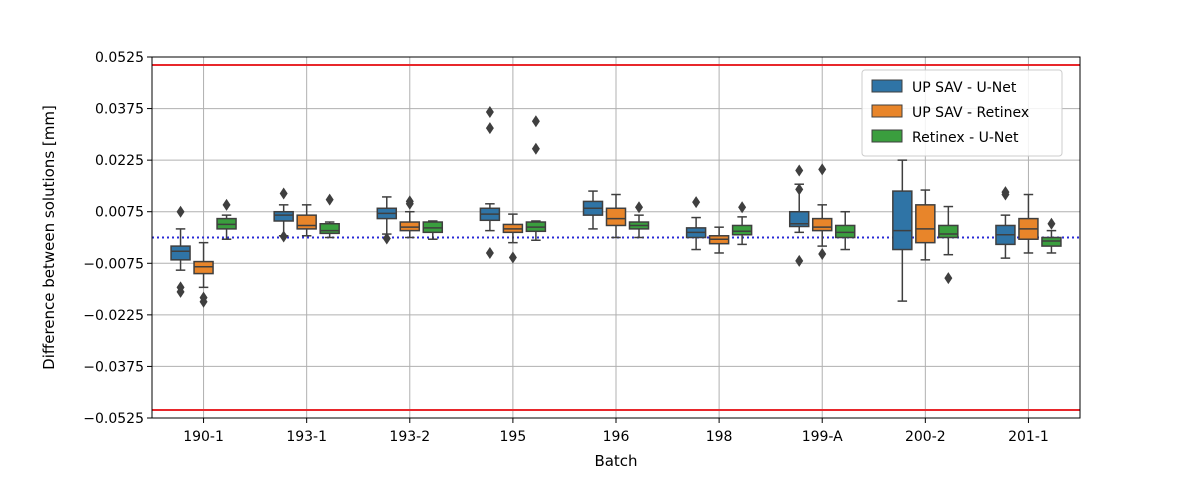 The width and height of the screenshot is (1200, 478). I want to click on legend-entry: Retinex - U-Net, so click(965, 138).